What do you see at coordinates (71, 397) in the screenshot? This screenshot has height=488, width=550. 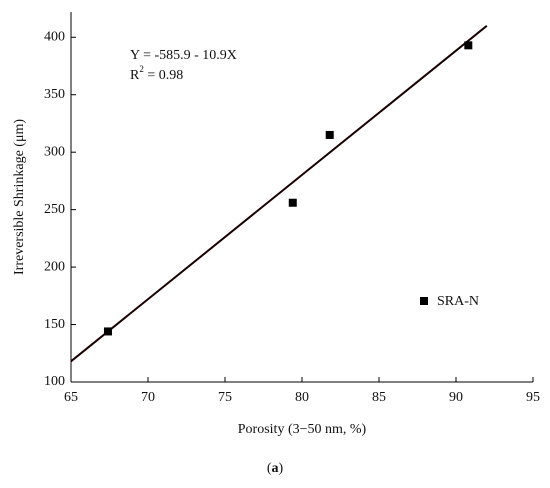 I see `x-tick-label: 65` at bounding box center [71, 397].